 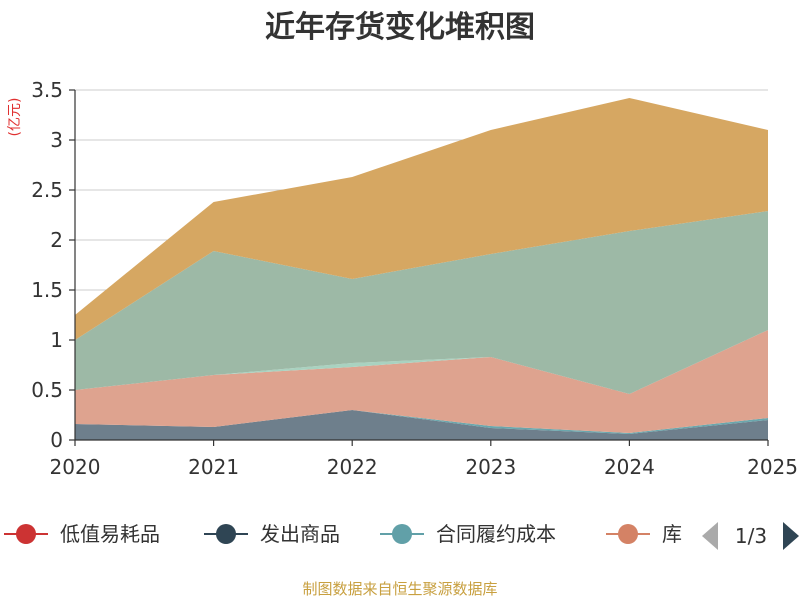 What do you see at coordinates (300, 534) in the screenshot?
I see `legend-label: 发出商品` at bounding box center [300, 534].